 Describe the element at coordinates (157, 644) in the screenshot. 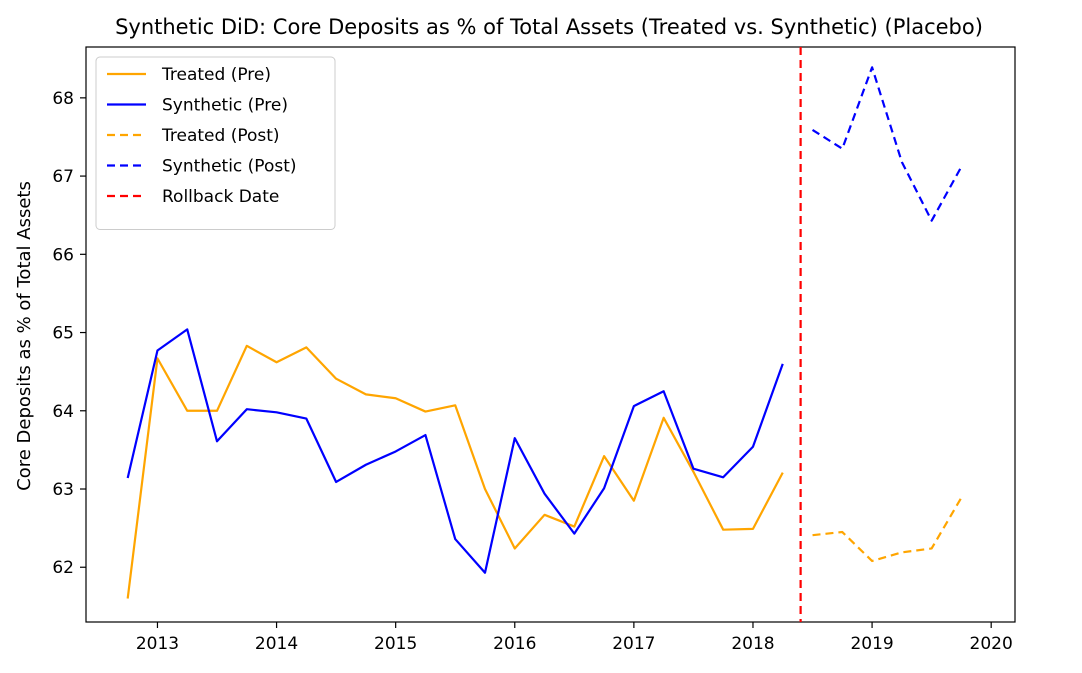

I see `x-tick-label: 2013` at that location.